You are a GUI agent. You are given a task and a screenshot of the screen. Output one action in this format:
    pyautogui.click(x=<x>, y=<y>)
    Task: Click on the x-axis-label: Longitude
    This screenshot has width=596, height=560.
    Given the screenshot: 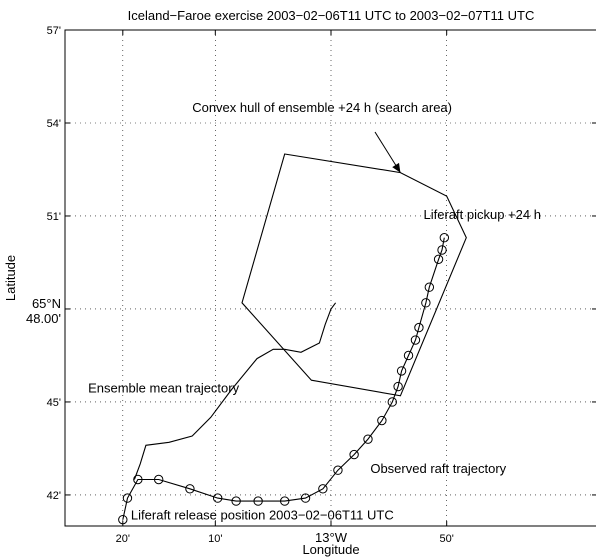 What is the action you would take?
    pyautogui.click(x=330, y=549)
    